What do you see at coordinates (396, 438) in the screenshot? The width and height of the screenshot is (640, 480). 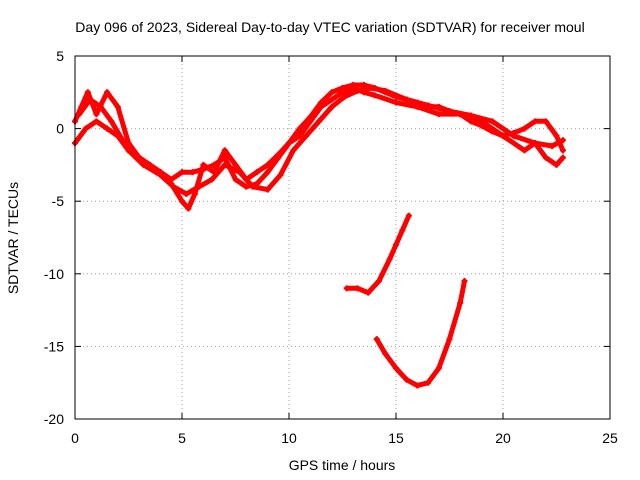 I see `x-tick-label: 15` at bounding box center [396, 438].